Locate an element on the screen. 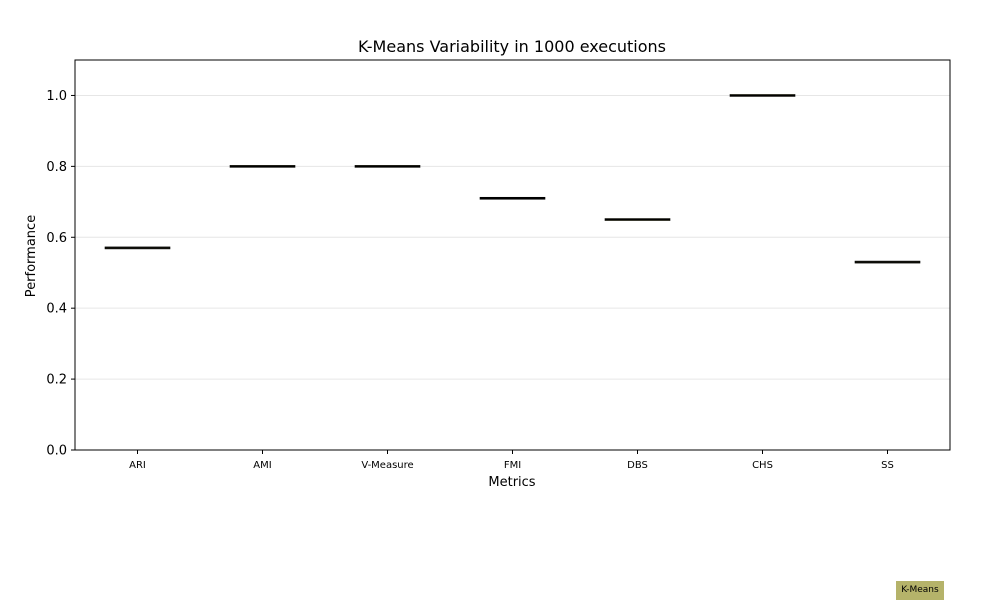 The width and height of the screenshot is (1000, 600). x-tick-label: SS is located at coordinates (887, 465).